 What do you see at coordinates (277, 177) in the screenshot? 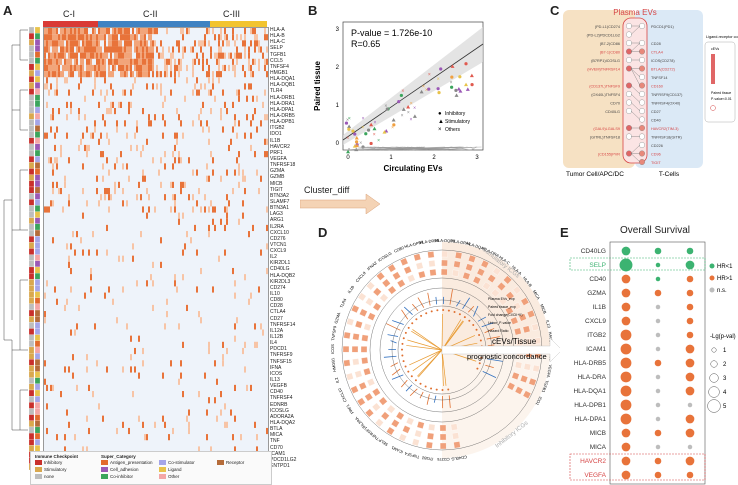
I see `heatmap-gene-label: GZMB` at bounding box center [277, 177].